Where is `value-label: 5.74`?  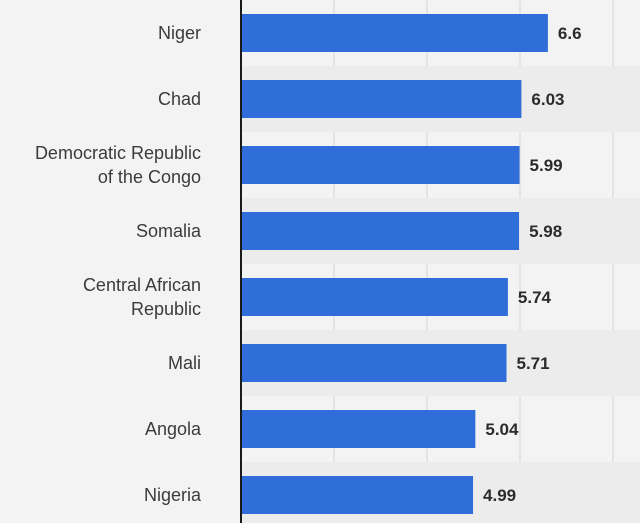
value-label: 5.74 is located at coordinates (535, 297).